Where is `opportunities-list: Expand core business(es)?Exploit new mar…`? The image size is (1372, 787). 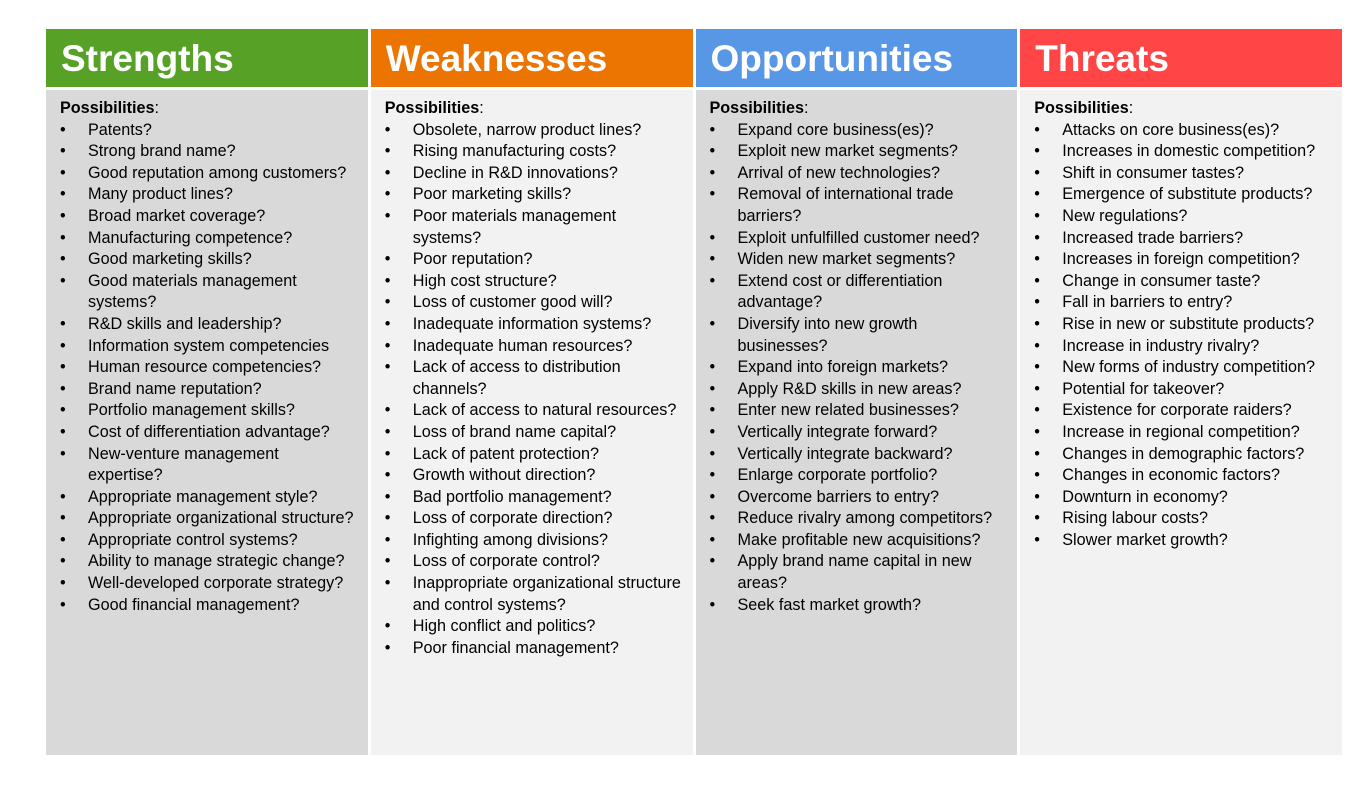 opportunities-list: Expand core business(es)?Exploit new mar… is located at coordinates (859, 368).